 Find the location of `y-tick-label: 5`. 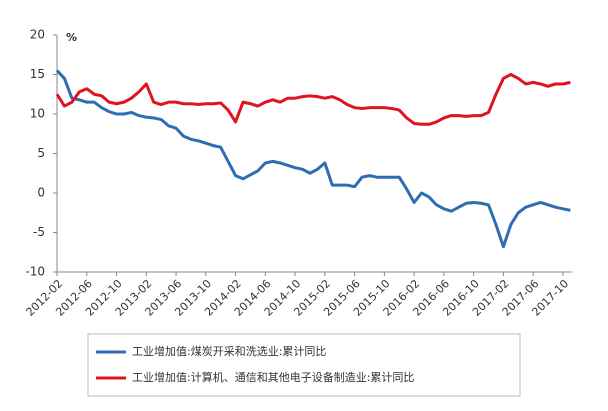

y-tick-label: 5 is located at coordinates (41, 153).